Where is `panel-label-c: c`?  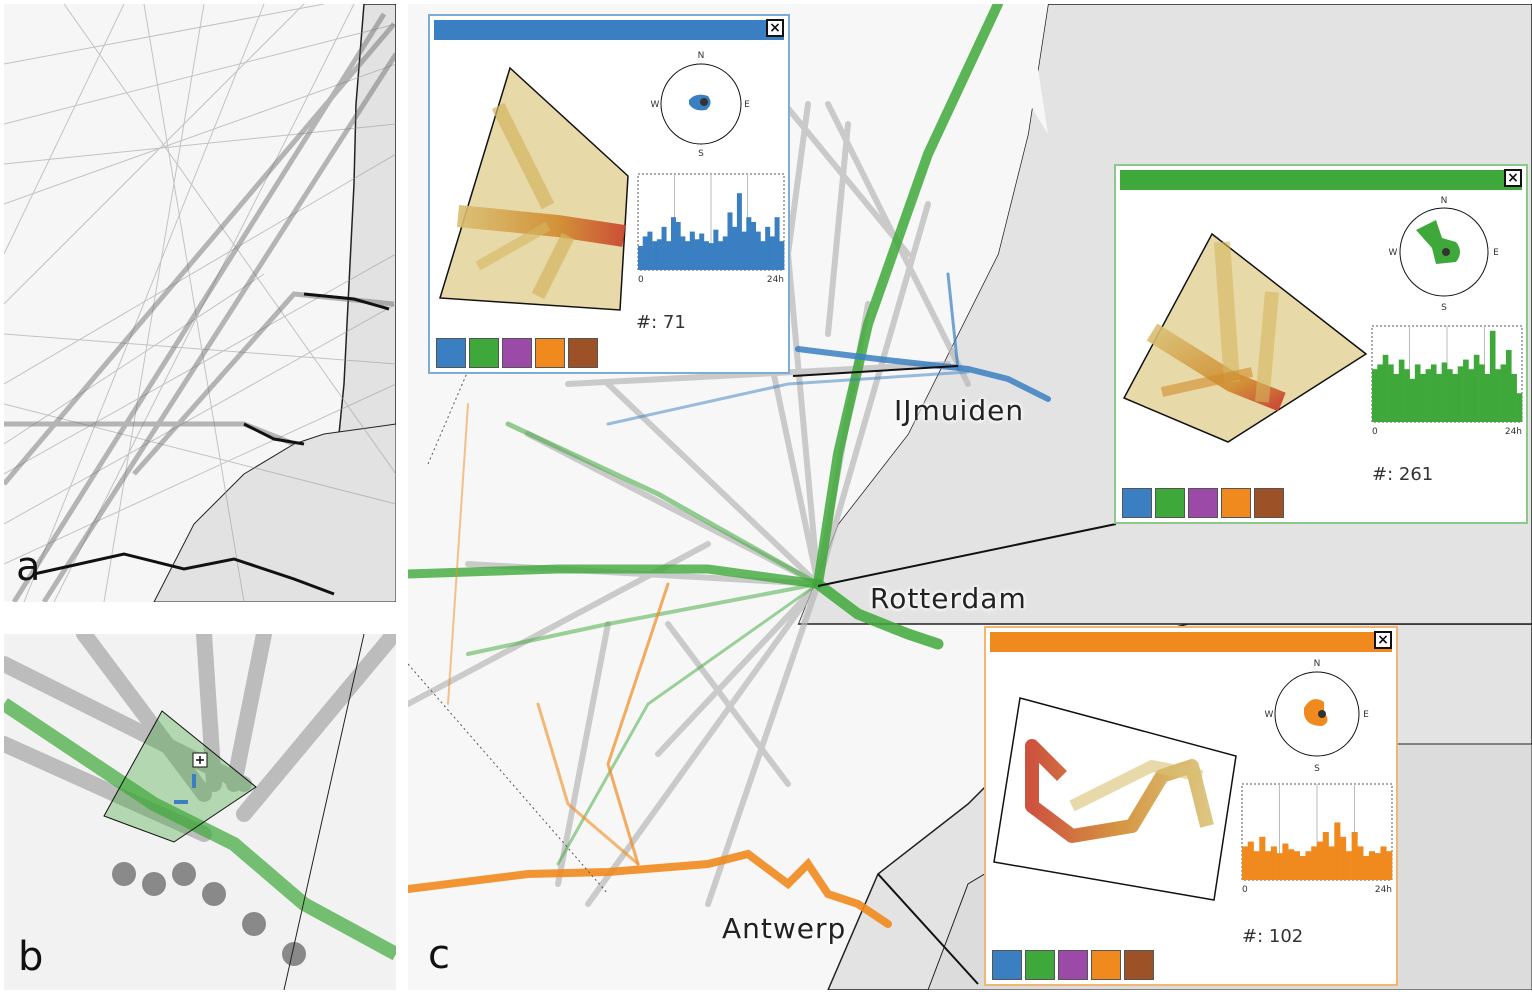
panel-label-c: c is located at coordinates (439, 955).